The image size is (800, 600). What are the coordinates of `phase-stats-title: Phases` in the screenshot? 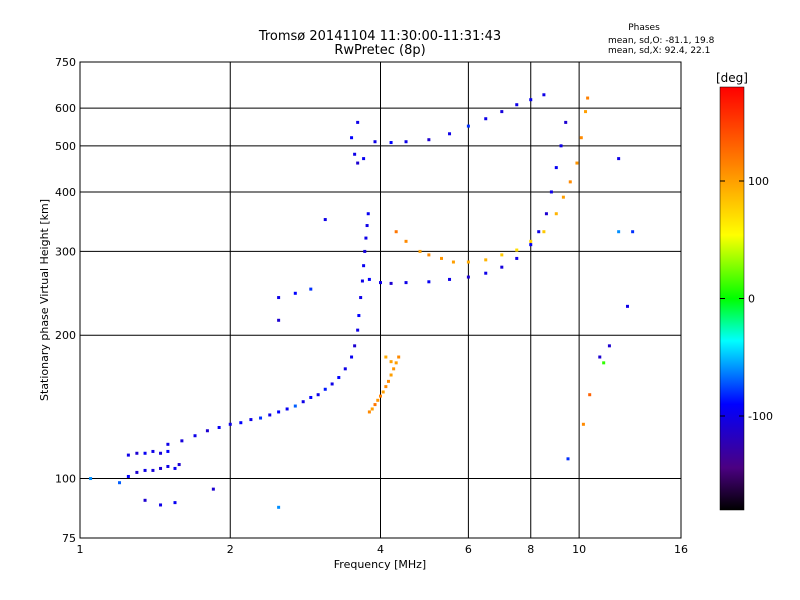 It's located at (644, 28).